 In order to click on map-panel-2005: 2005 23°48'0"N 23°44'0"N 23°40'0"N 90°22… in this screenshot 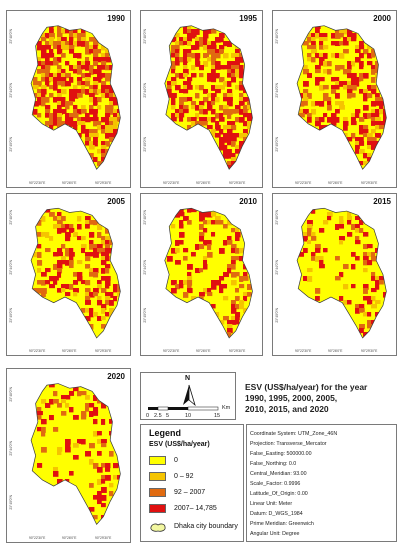, I will do `click(68, 274)`.